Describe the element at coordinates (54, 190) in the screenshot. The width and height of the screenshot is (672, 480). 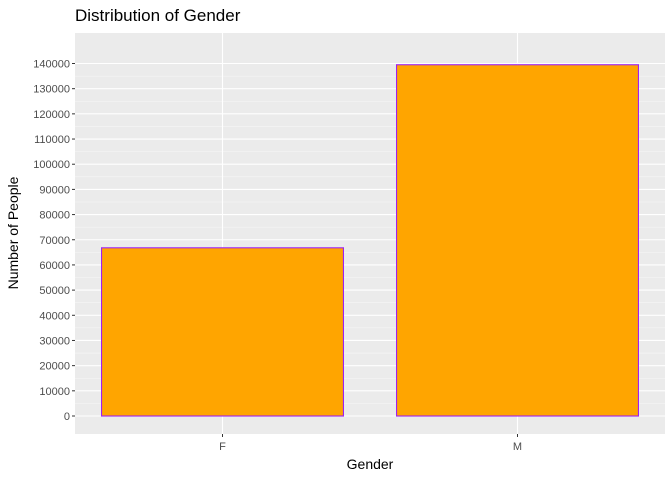
I see `y-tick-label: 90000` at that location.